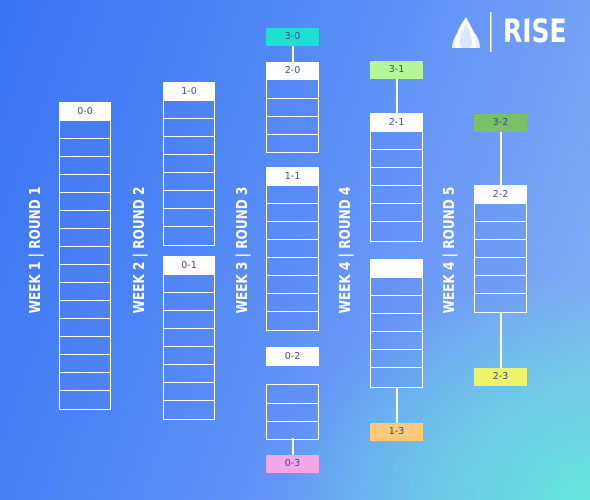 This screenshot has height=500, width=590. I want to click on record-header: 2-0, so click(292, 71).